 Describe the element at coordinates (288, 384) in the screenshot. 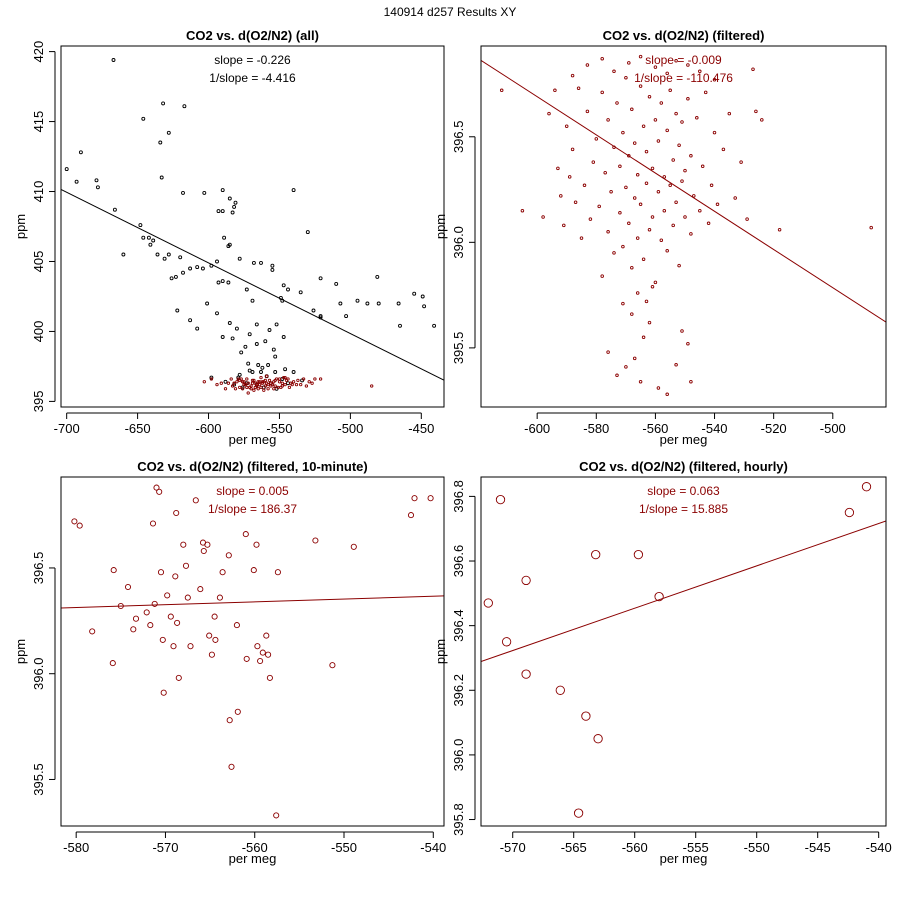

I see `series-filtered` at that location.